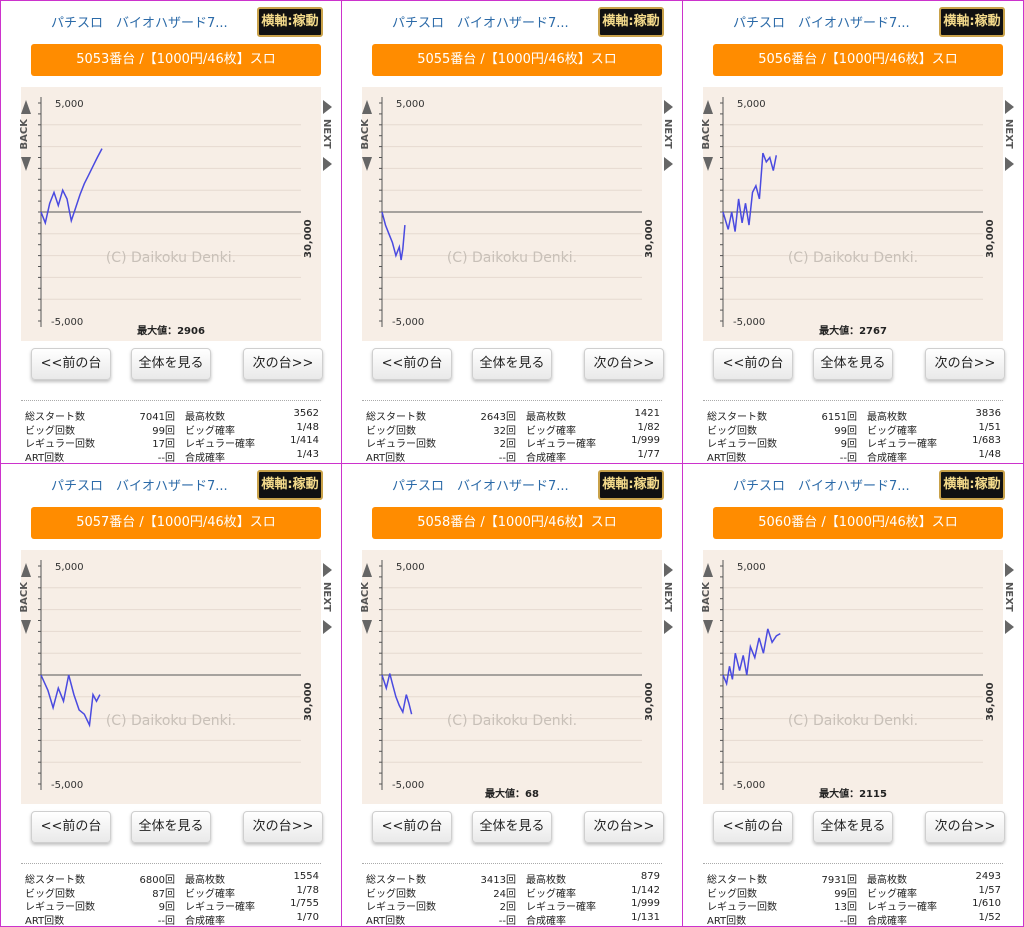  What do you see at coordinates (516, 919) in the screenshot?
I see `stats-row: ART回数 --回 合成確率 1/131` at bounding box center [516, 919].